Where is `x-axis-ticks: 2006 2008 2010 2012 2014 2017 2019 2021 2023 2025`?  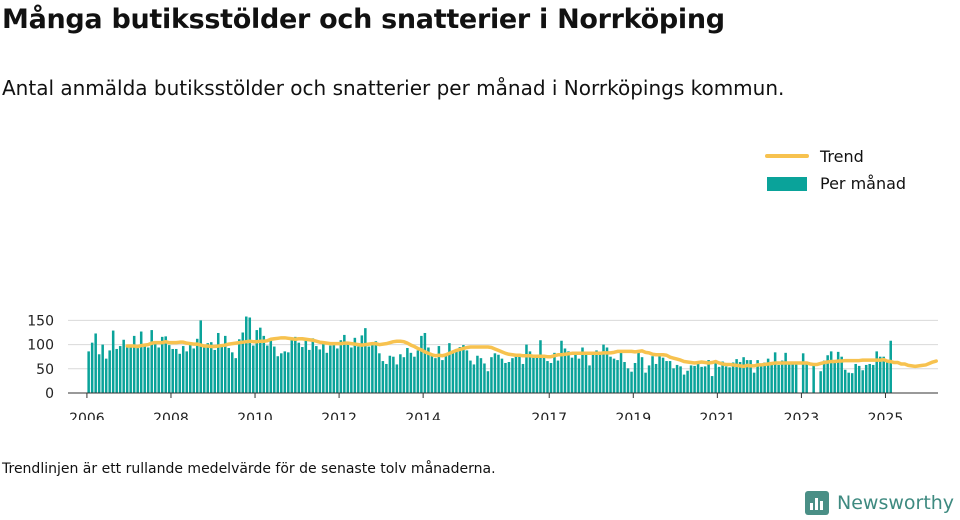
x-axis-ticks: 2006 2008 2010 2012 2014 2017 2019 2021 2023 2025 is located at coordinates (486, 406).